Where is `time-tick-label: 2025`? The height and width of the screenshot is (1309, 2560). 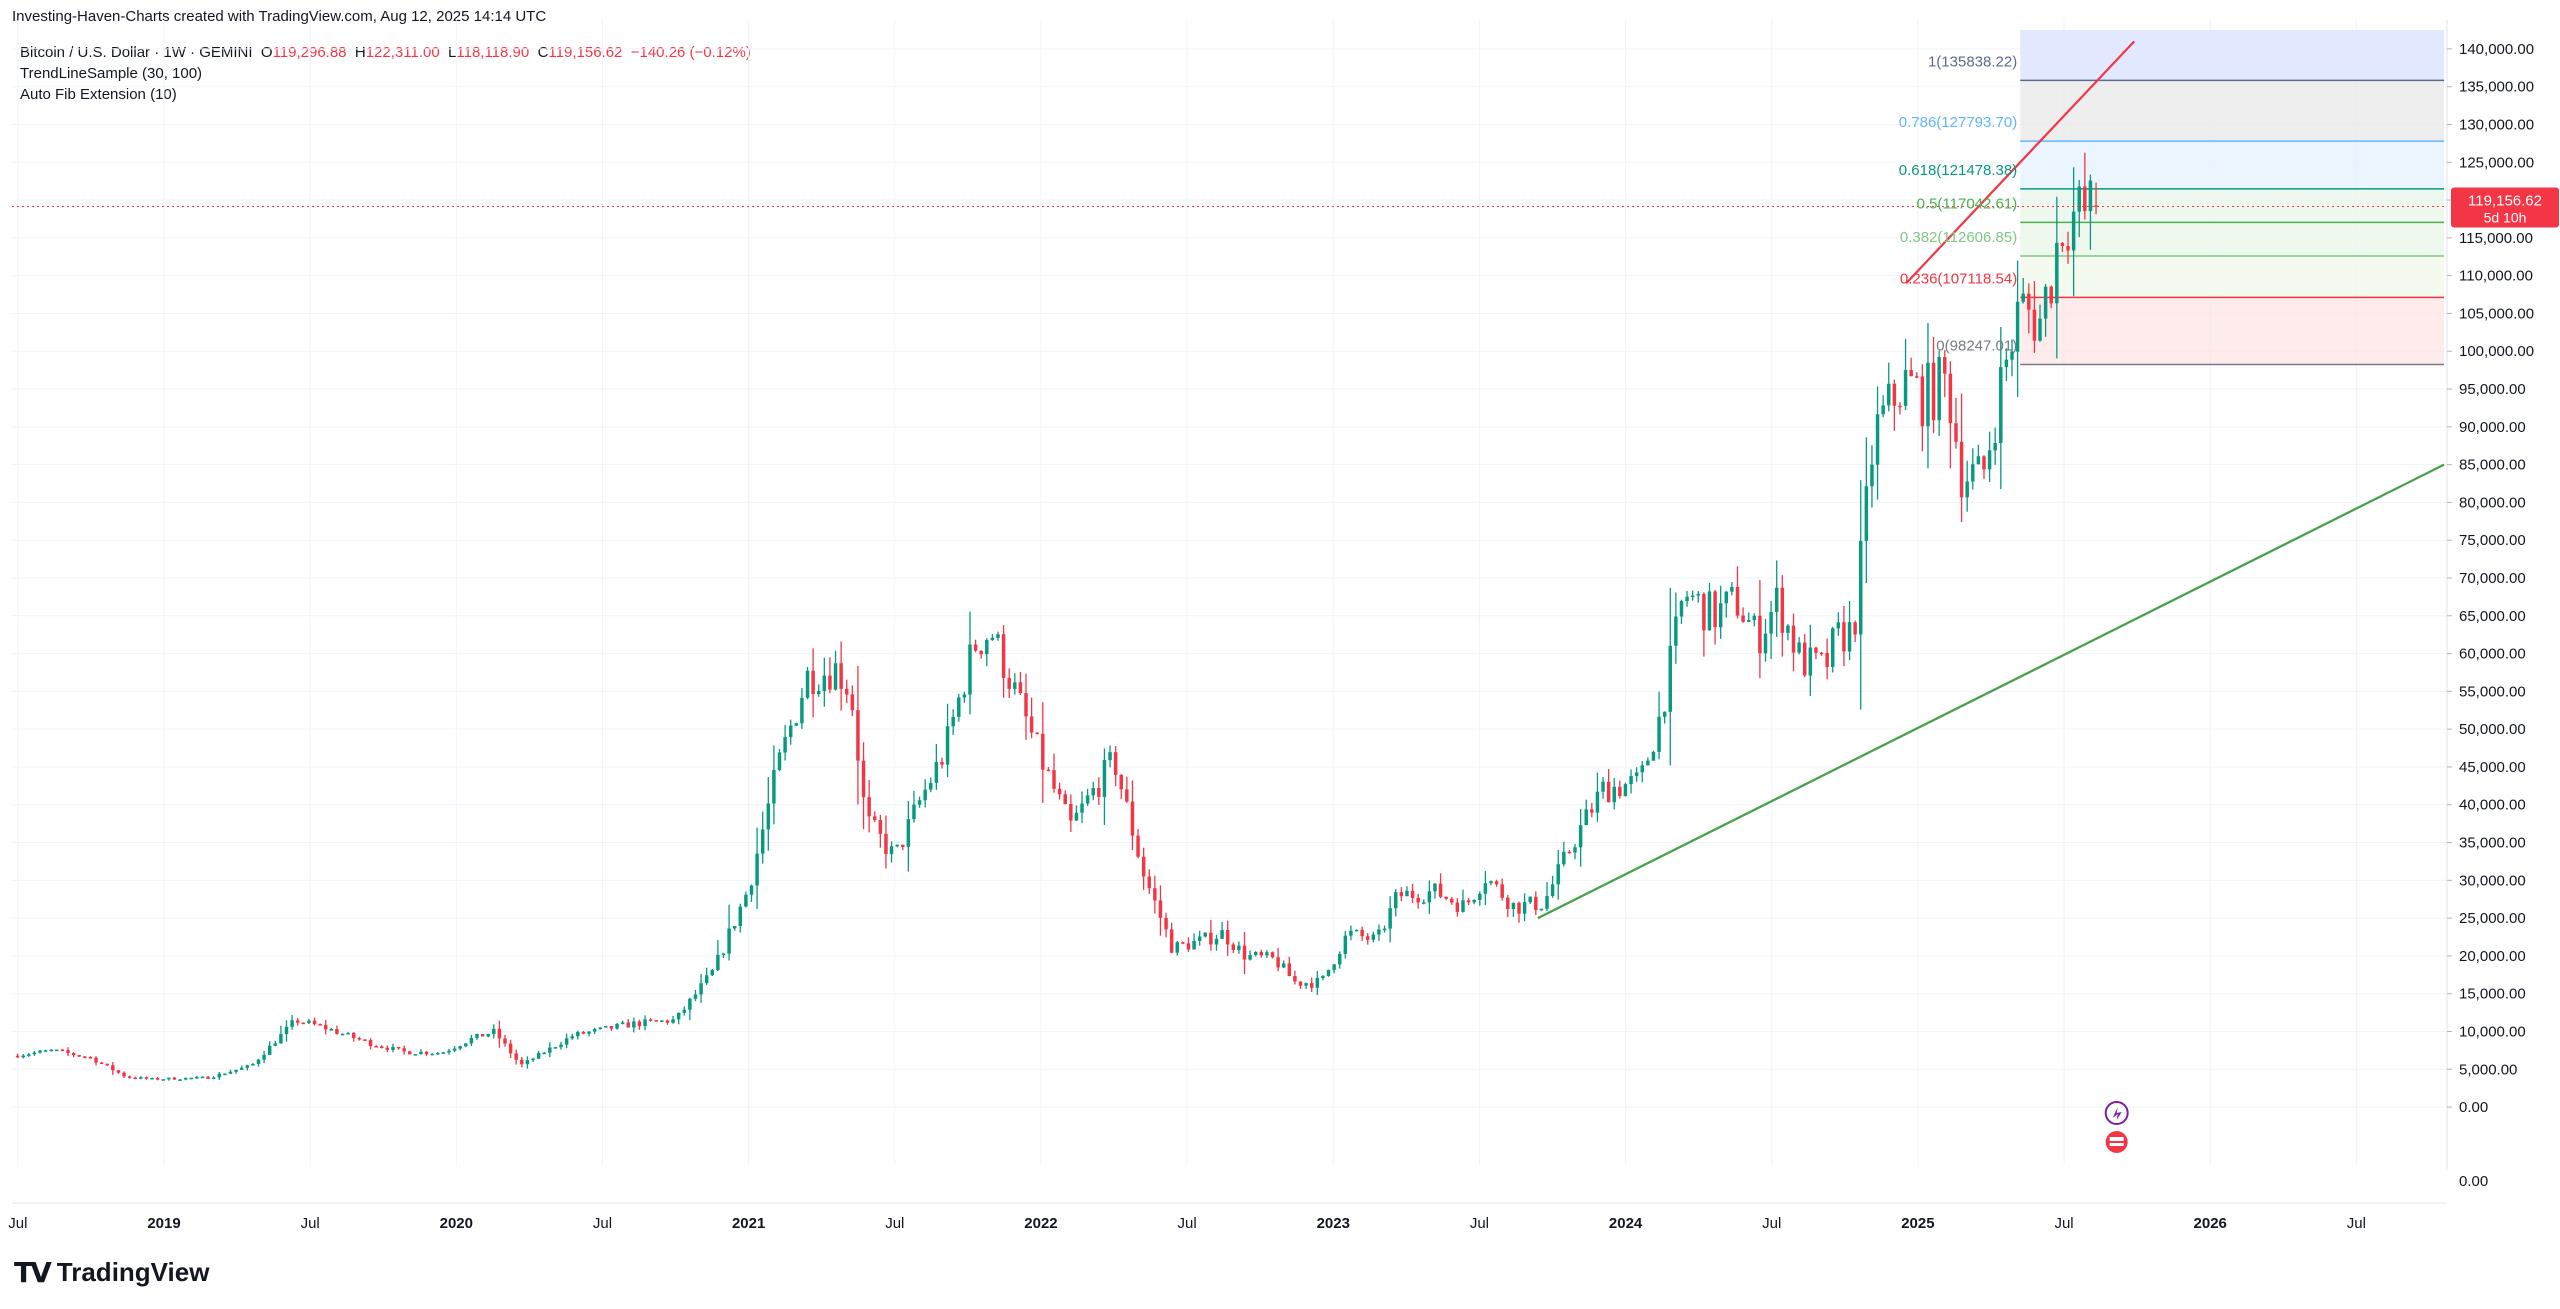
time-tick-label: 2025 is located at coordinates (1917, 1223).